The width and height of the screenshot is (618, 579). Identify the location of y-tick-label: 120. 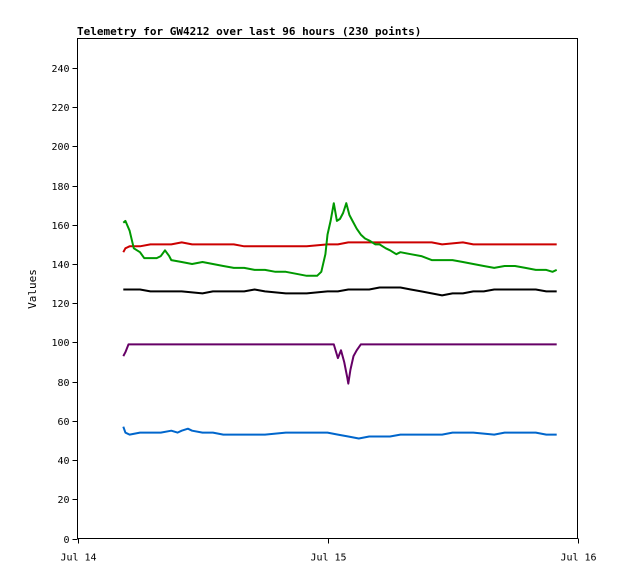
(60, 304).